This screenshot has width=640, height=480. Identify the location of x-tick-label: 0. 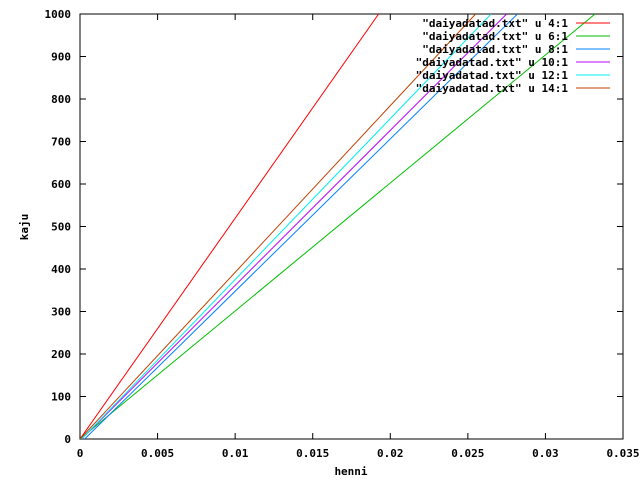
(80, 453).